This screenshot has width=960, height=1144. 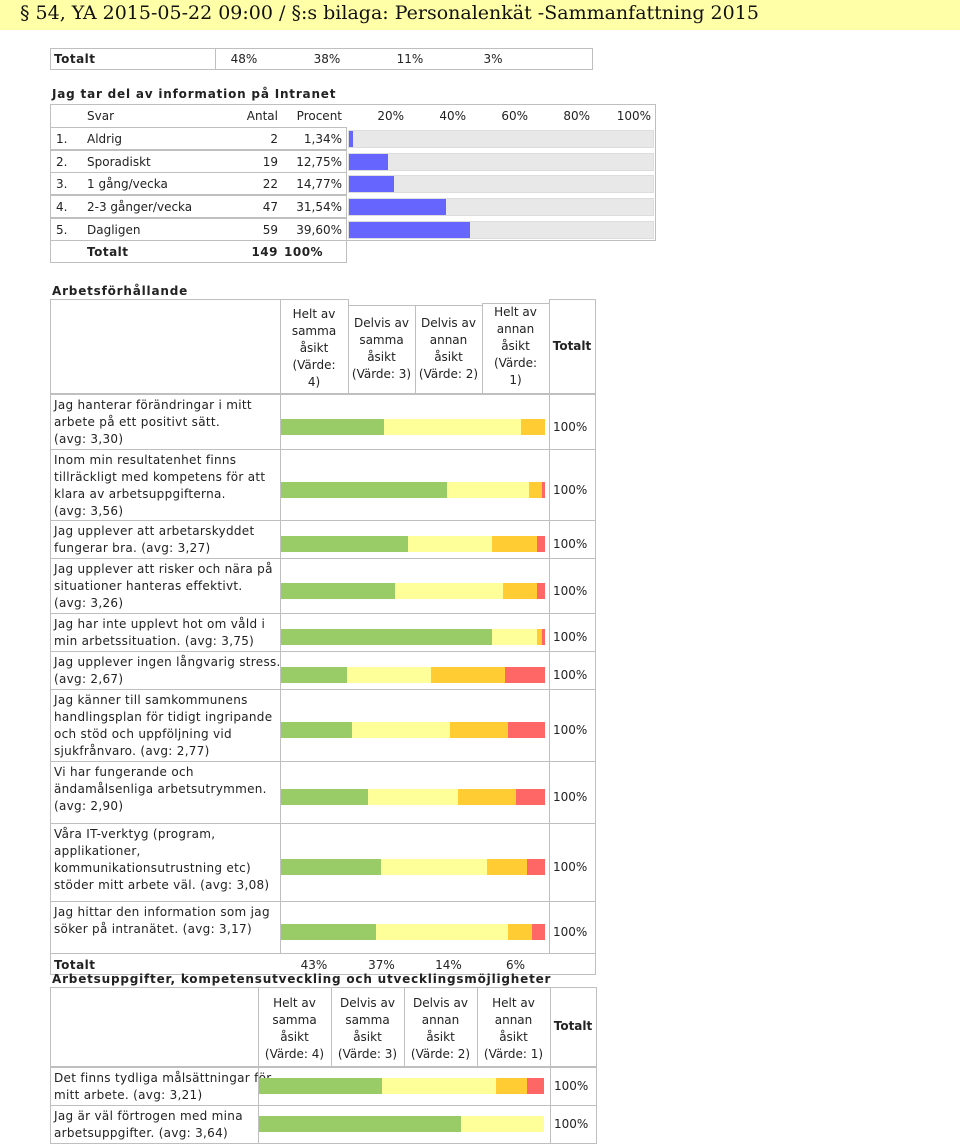 I want to click on total-row, so click(x=323, y=964).